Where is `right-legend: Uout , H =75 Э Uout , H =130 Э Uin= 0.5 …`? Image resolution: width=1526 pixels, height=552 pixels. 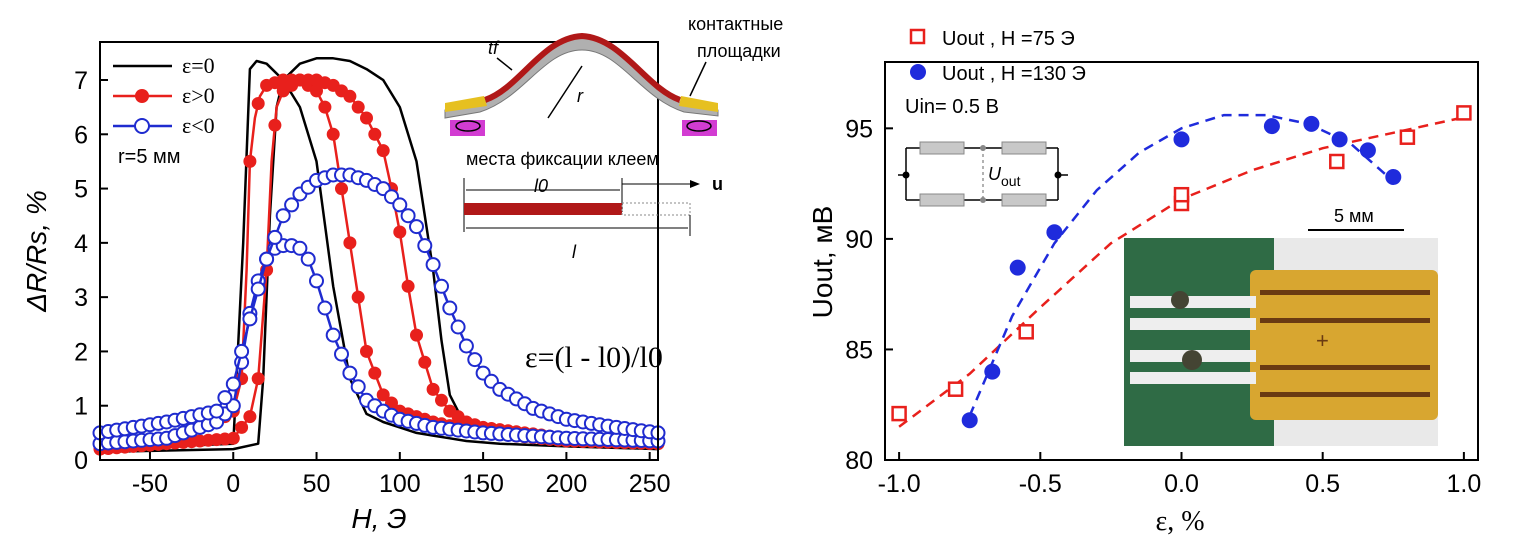 right-legend: Uout , H =75 Э Uout , H =130 Э Uin= 0.5 … is located at coordinates (995, 73).